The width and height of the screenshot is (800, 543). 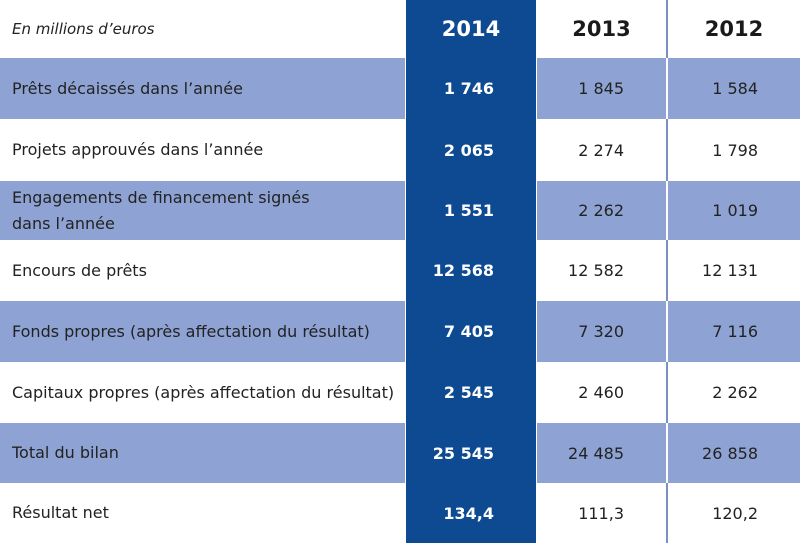 I want to click on table-caption: En millions d’euros, so click(x=83, y=29).